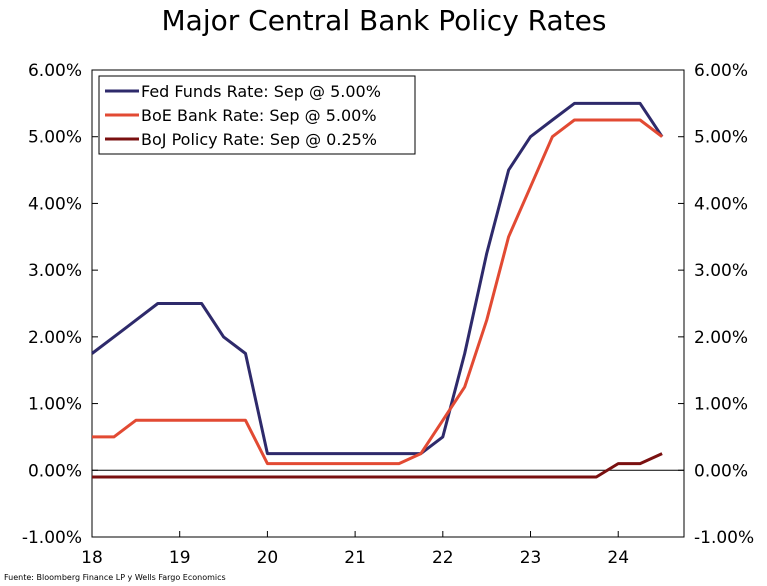 Image resolution: width=767 pixels, height=586 pixels. What do you see at coordinates (268, 558) in the screenshot?
I see `x-tick-label: 20` at bounding box center [268, 558].